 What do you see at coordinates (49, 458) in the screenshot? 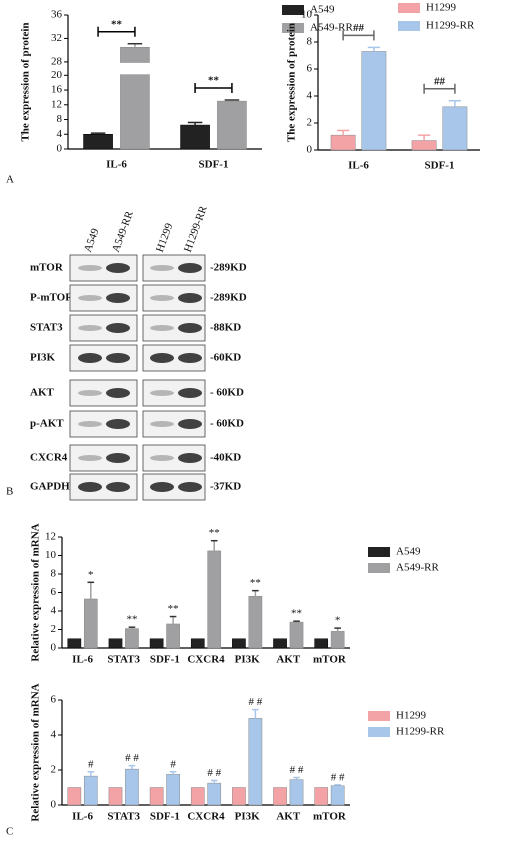
I see `row-label: CXCR4` at bounding box center [49, 458].